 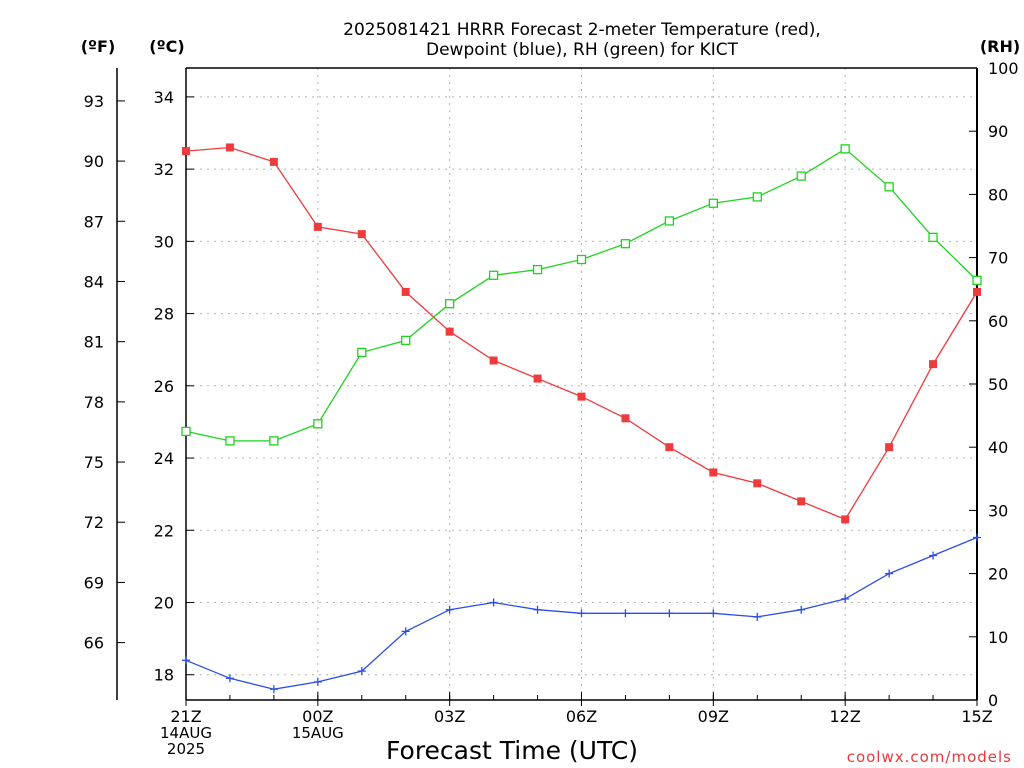 What do you see at coordinates (164, 169) in the screenshot?
I see `celsius-tick-label: 32` at bounding box center [164, 169].